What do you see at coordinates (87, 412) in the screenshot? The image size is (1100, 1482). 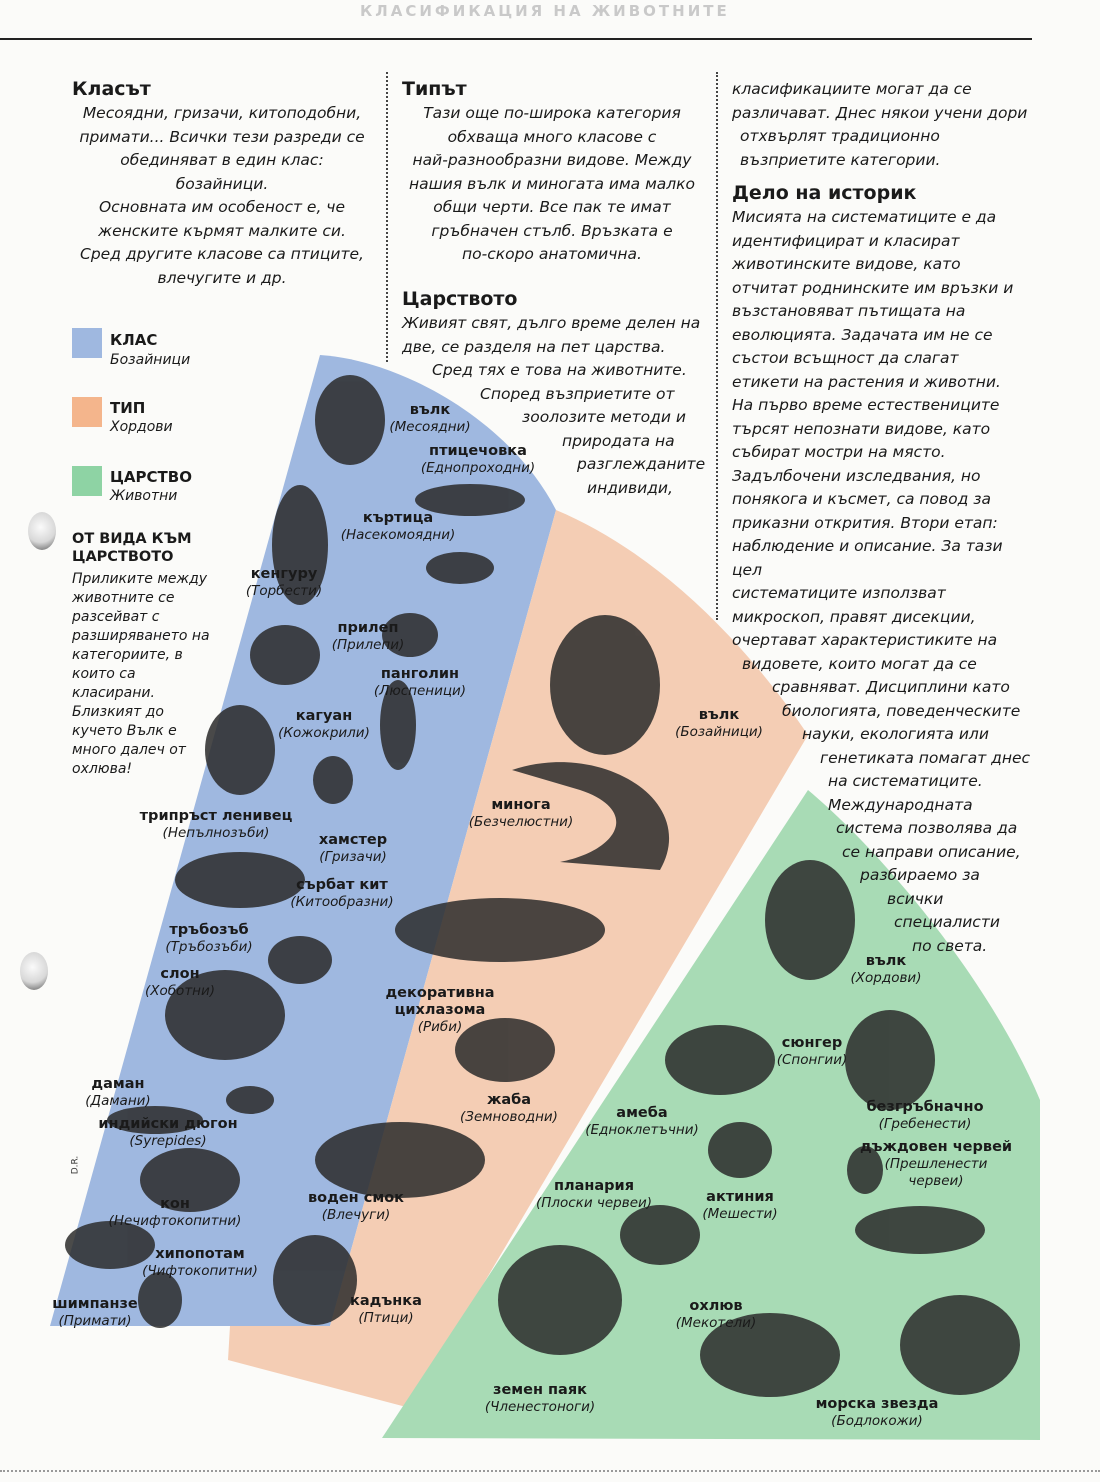 I see `legend-swatch-phylum` at bounding box center [87, 412].